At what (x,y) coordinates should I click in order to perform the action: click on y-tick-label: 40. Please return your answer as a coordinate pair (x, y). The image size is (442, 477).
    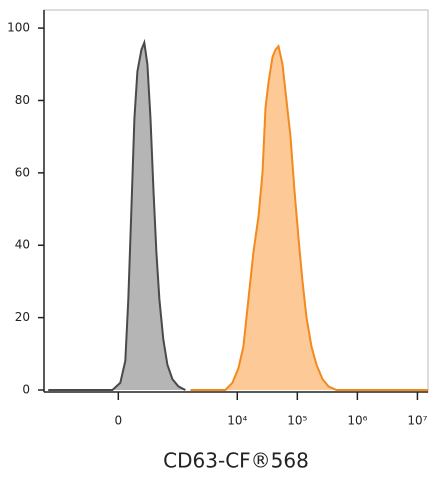
    Looking at the image, I should click on (22, 245).